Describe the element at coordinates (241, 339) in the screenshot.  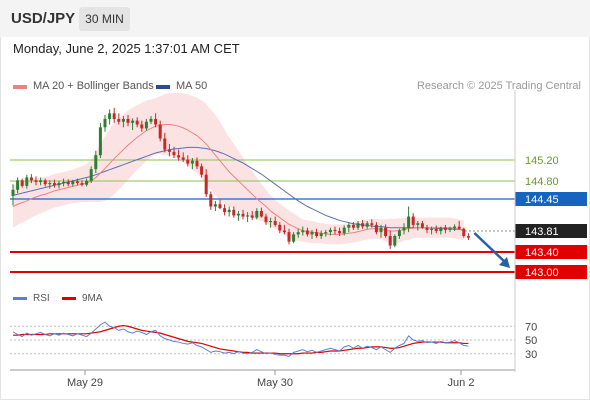
I see `ma9-line` at that location.